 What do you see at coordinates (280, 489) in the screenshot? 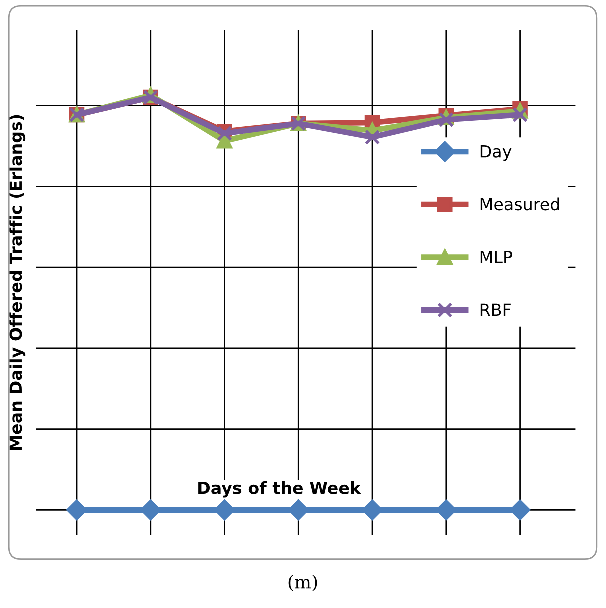
I see `x-axis-title: Days of the Week` at bounding box center [280, 489].